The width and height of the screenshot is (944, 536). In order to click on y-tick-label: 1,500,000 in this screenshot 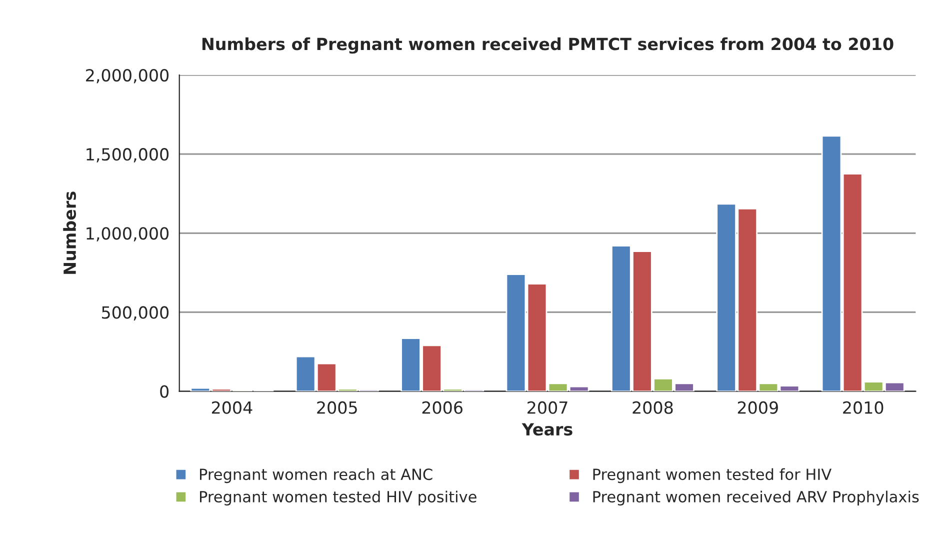, I will do `click(127, 155)`.